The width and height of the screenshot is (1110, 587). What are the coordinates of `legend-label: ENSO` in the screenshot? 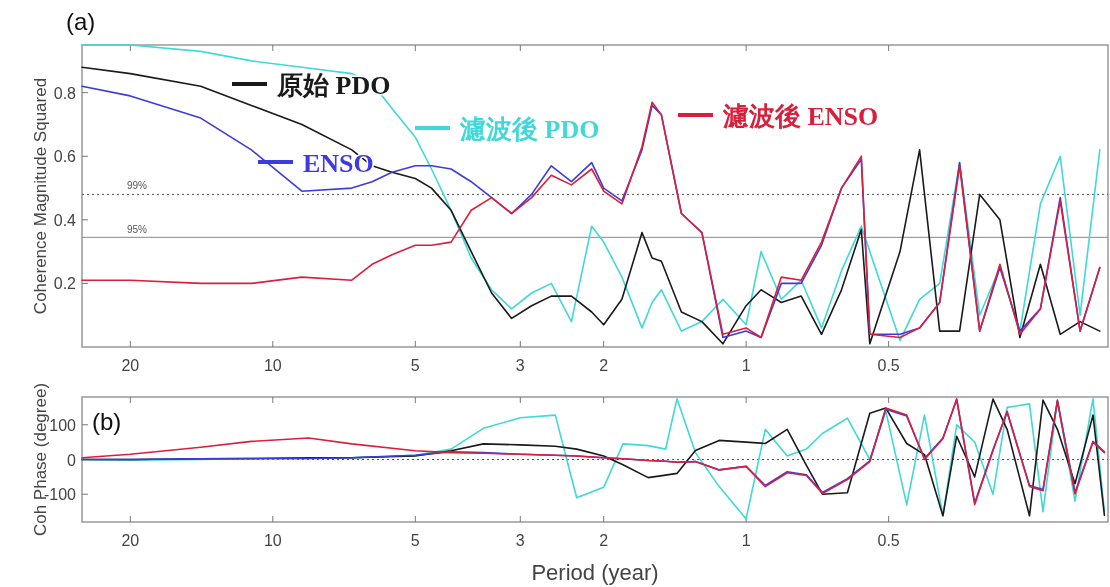 It's located at (338, 163).